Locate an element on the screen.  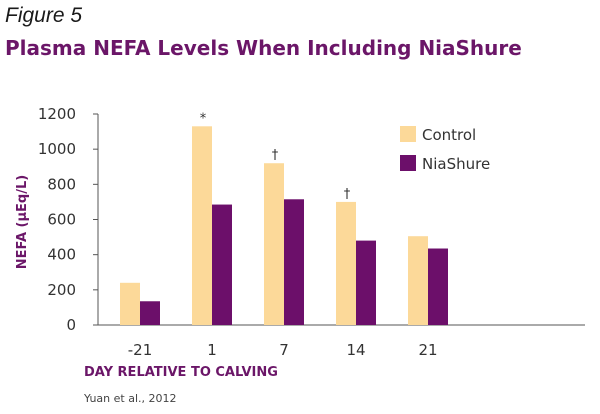
y-tick-label: 400 is located at coordinates (61, 255).